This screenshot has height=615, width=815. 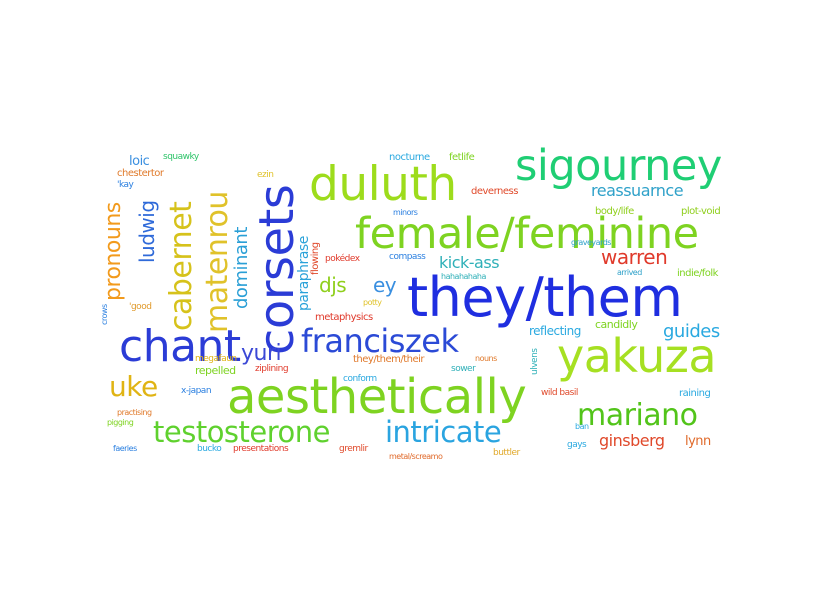 What do you see at coordinates (463, 369) in the screenshot?
I see `word-sower: sower` at bounding box center [463, 369].